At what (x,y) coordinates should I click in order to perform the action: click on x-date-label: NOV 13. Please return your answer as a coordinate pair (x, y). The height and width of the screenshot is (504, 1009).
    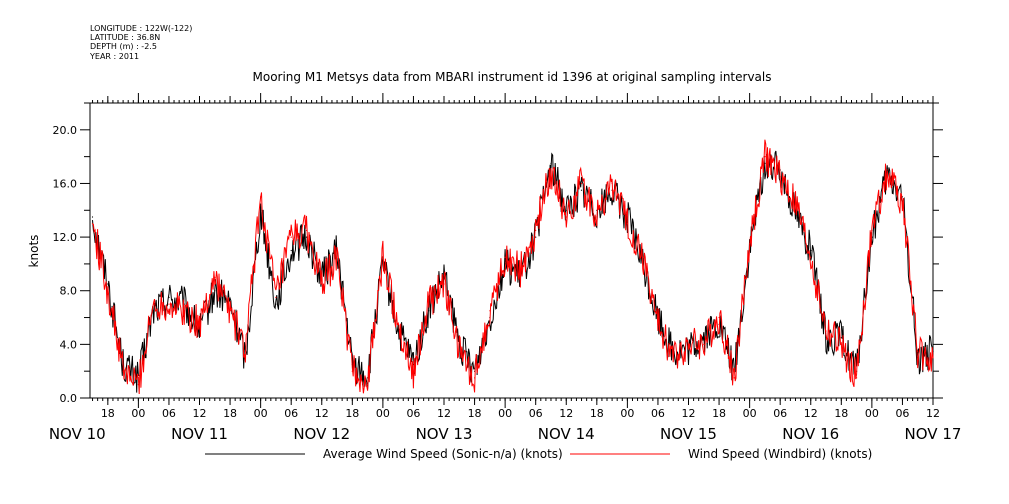
    Looking at the image, I should click on (444, 434).